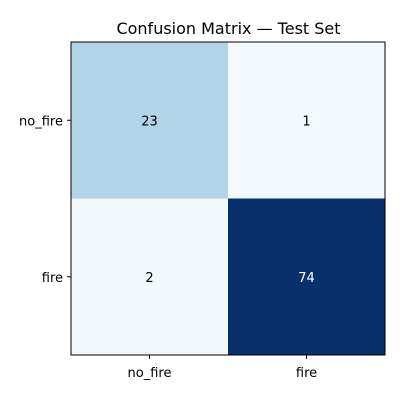 This screenshot has height=400, width=400. I want to click on y-tick-label: fire, so click(52, 278).